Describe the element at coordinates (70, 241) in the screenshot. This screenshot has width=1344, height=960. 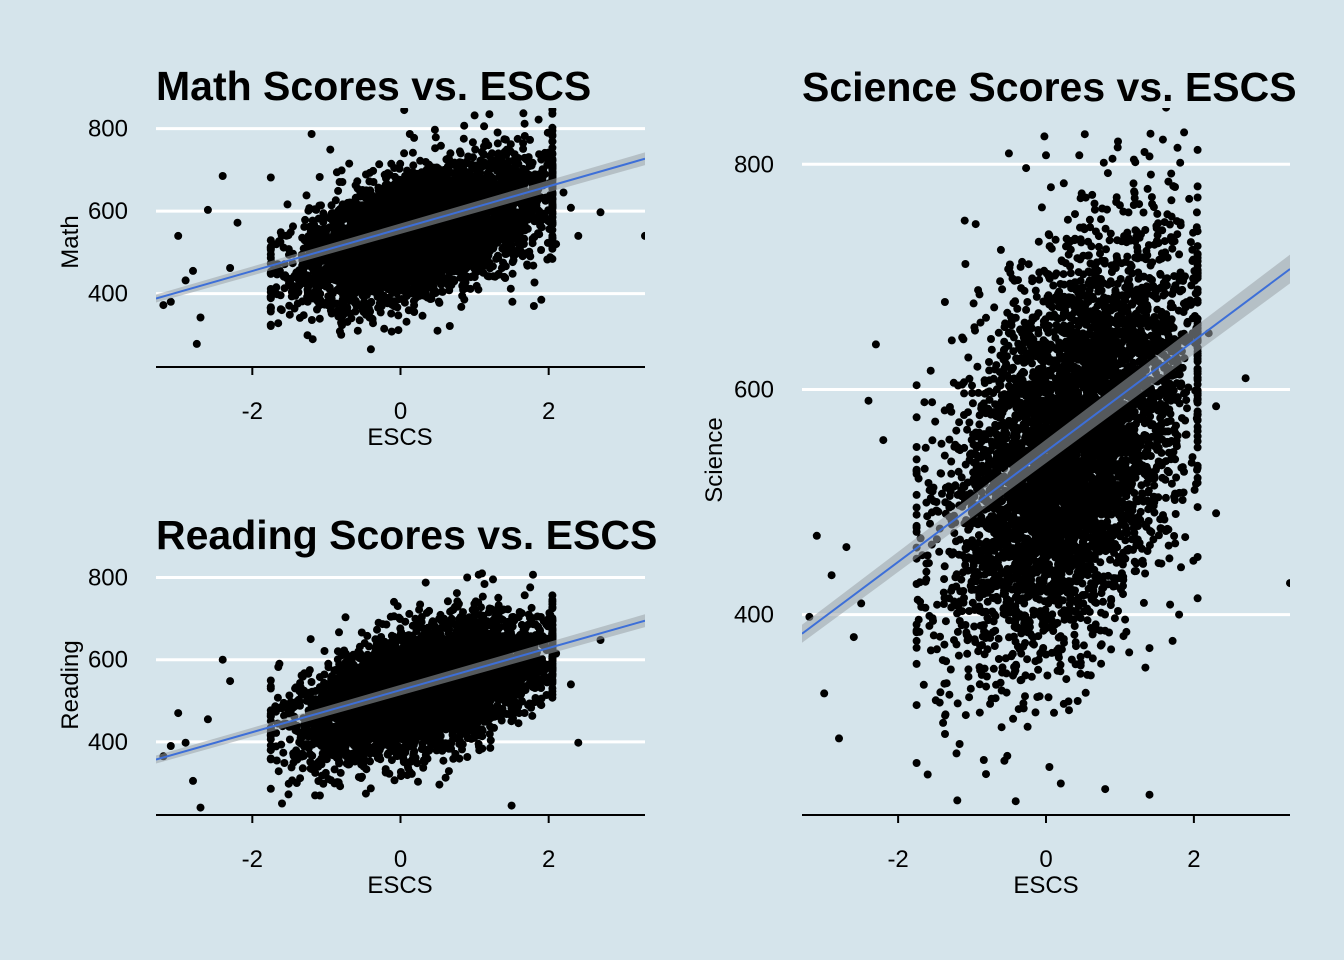
I see `math-y-axis-label: Math` at that location.